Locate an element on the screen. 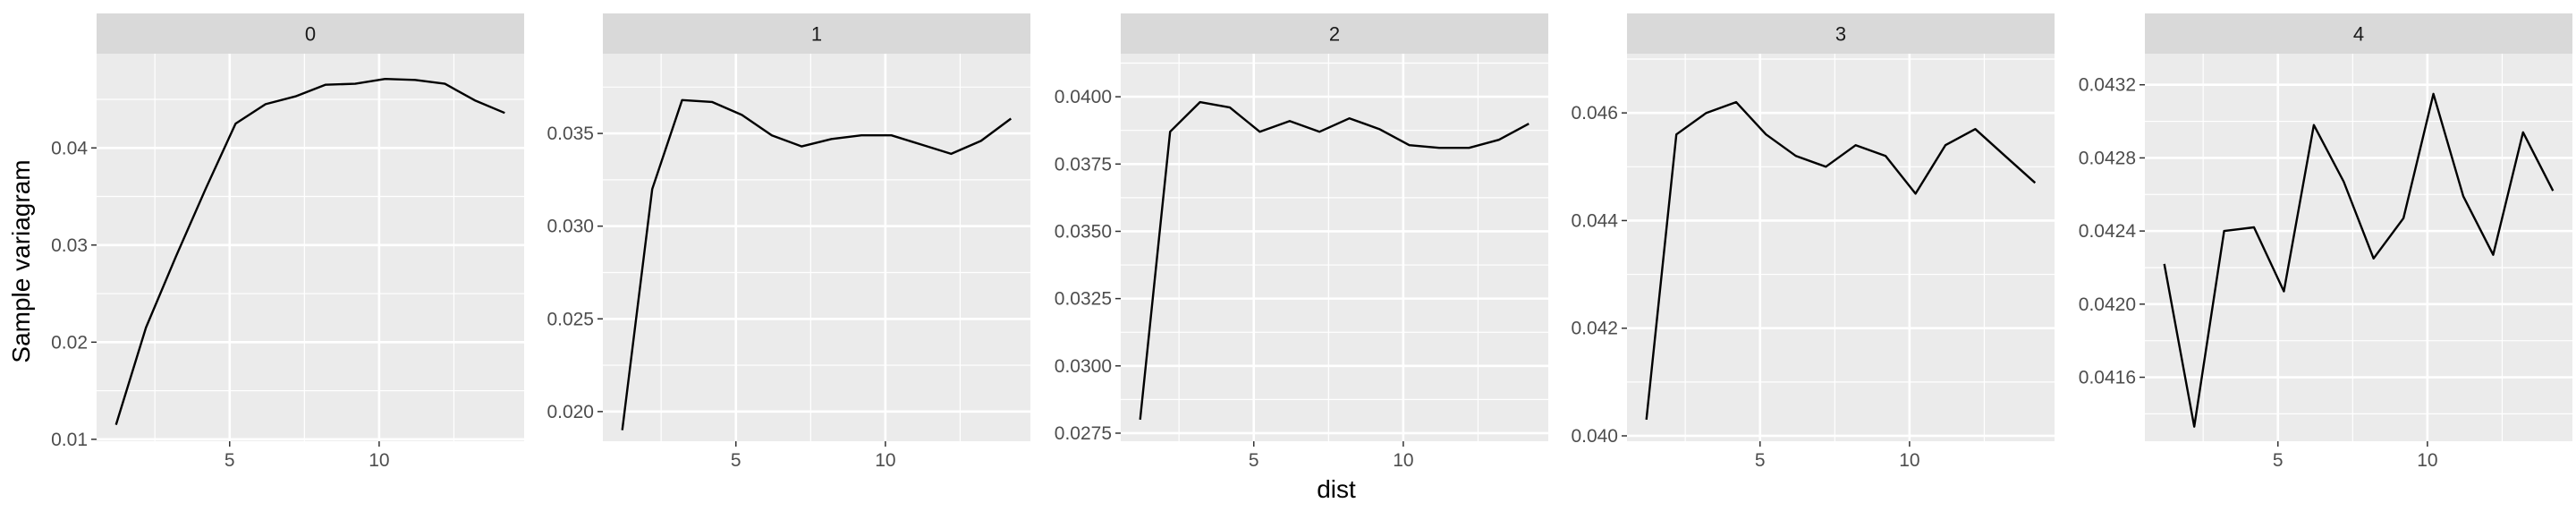  y-tick-label: 0.0325 is located at coordinates (1083, 299).